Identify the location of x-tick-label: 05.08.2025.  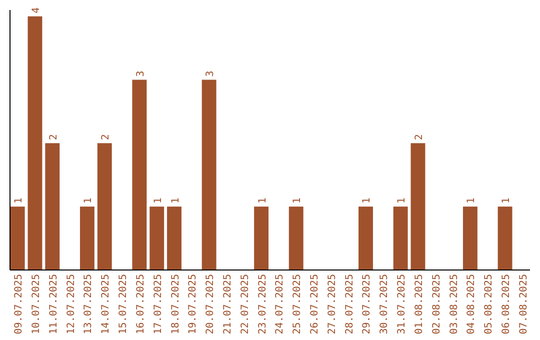
(489, 304).